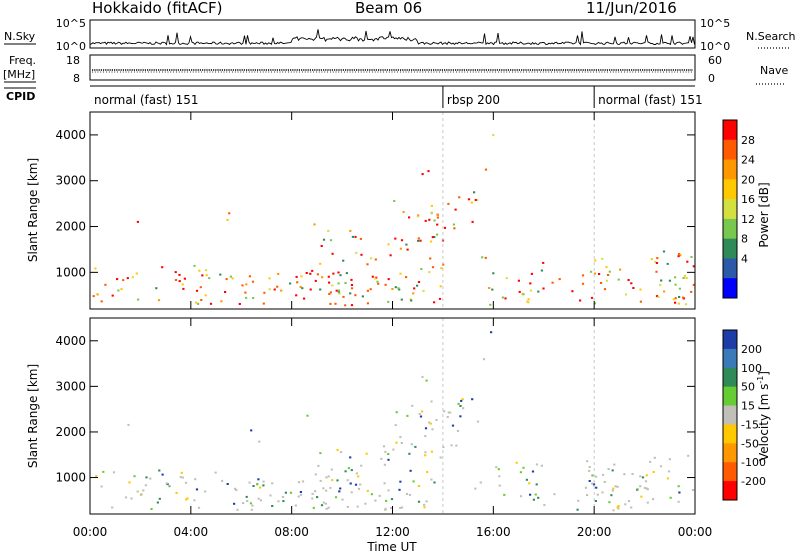  I want to click on nave-label: Nave, so click(774, 70).